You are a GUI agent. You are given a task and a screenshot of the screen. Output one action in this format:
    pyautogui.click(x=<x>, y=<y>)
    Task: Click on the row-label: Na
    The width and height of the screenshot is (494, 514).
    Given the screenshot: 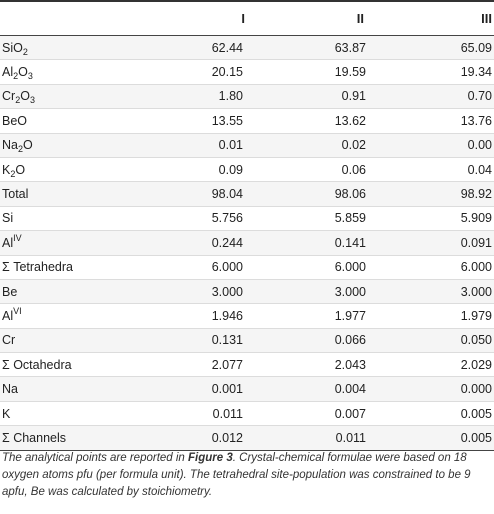 What is the action you would take?
    pyautogui.click(x=69, y=389)
    